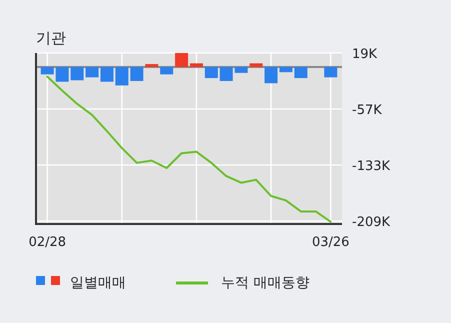 This screenshot has height=323, width=451. Describe the element at coordinates (47, 242) in the screenshot. I see `x-tick-label: 02/28` at that location.